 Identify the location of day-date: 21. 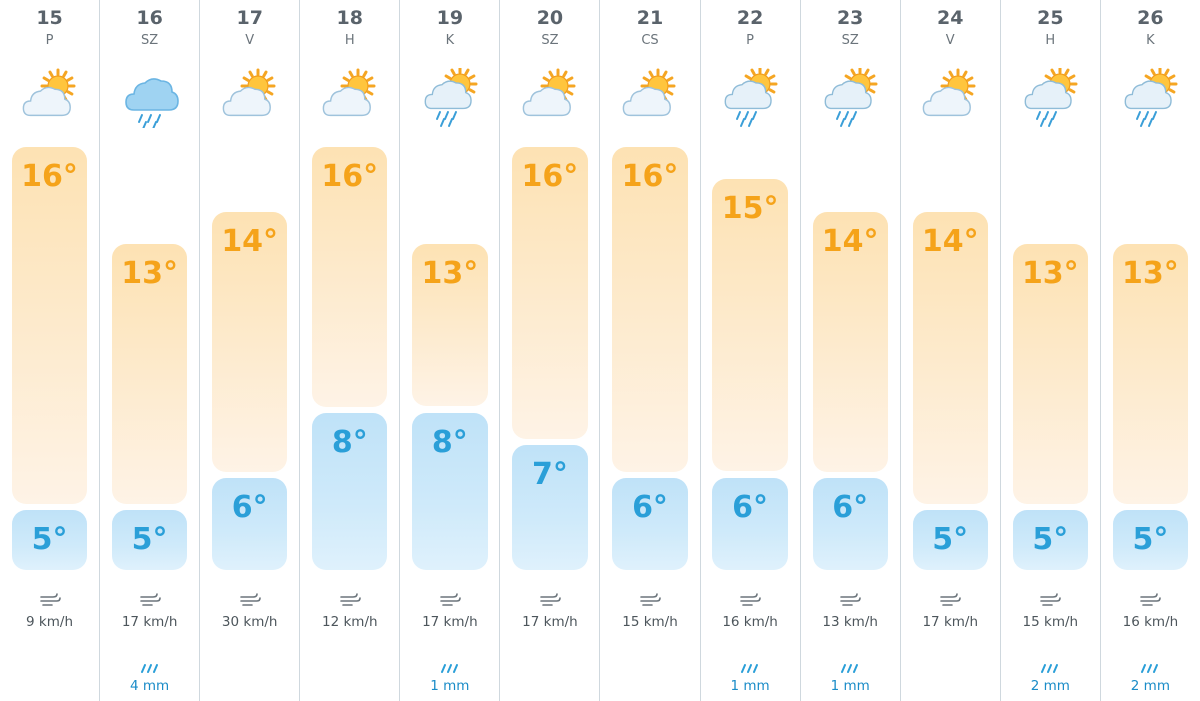
(650, 18).